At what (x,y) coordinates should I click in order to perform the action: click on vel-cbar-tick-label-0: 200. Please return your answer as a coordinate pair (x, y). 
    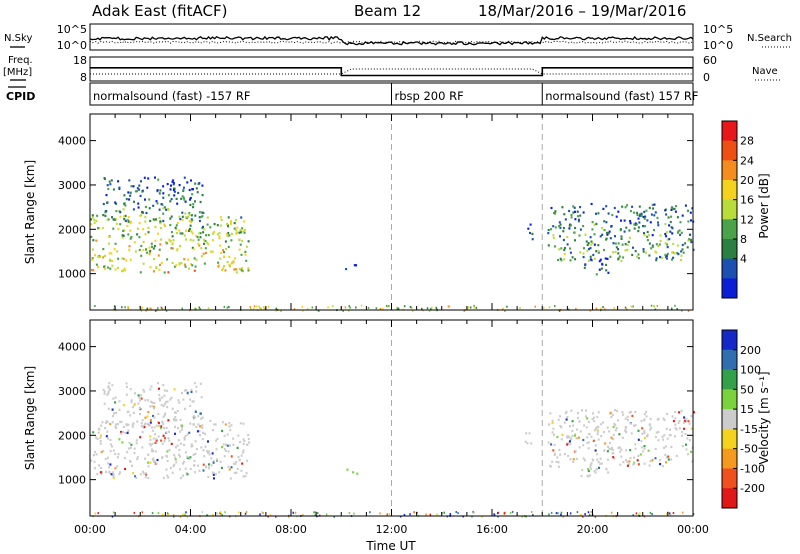
    Looking at the image, I should click on (750, 350).